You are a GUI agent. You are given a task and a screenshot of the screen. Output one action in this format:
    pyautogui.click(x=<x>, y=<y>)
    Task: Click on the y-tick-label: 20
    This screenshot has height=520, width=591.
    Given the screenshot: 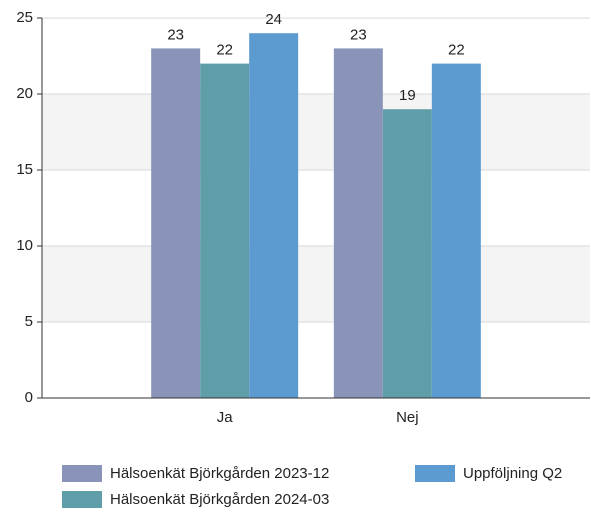 What is the action you would take?
    pyautogui.click(x=24, y=93)
    